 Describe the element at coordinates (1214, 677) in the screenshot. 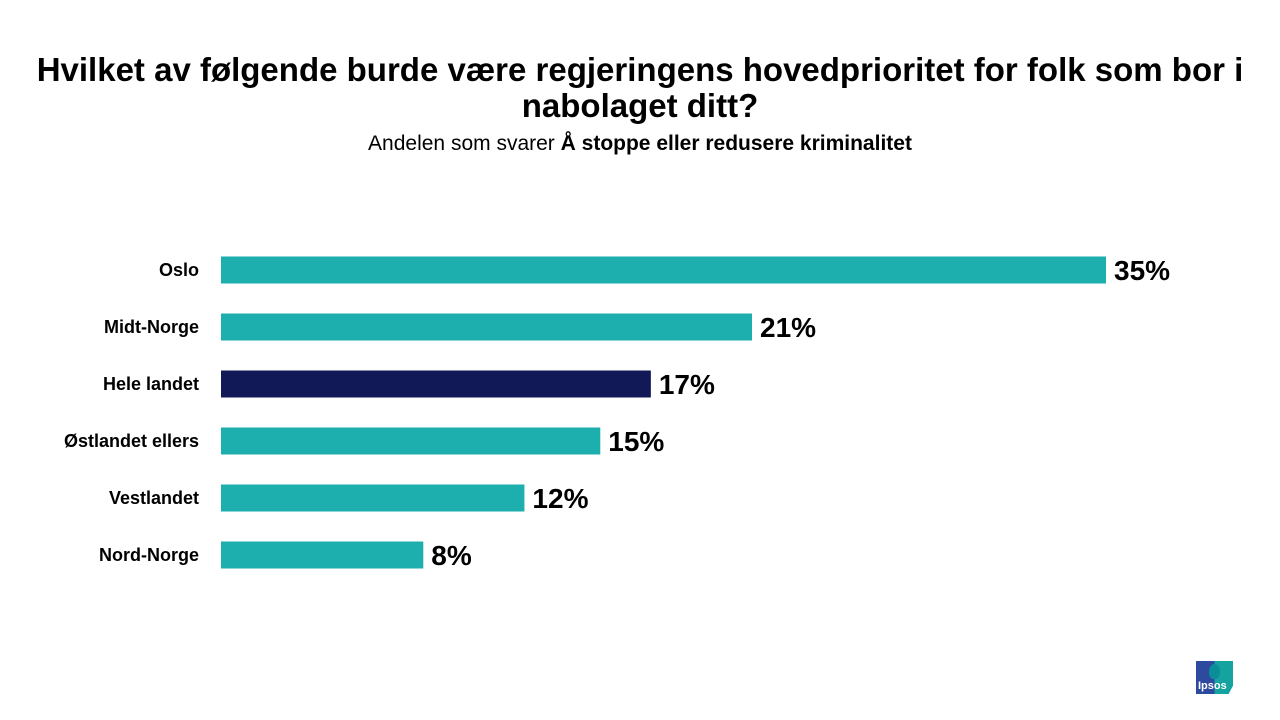

I see `ipsos-logo: Ipsos` at that location.